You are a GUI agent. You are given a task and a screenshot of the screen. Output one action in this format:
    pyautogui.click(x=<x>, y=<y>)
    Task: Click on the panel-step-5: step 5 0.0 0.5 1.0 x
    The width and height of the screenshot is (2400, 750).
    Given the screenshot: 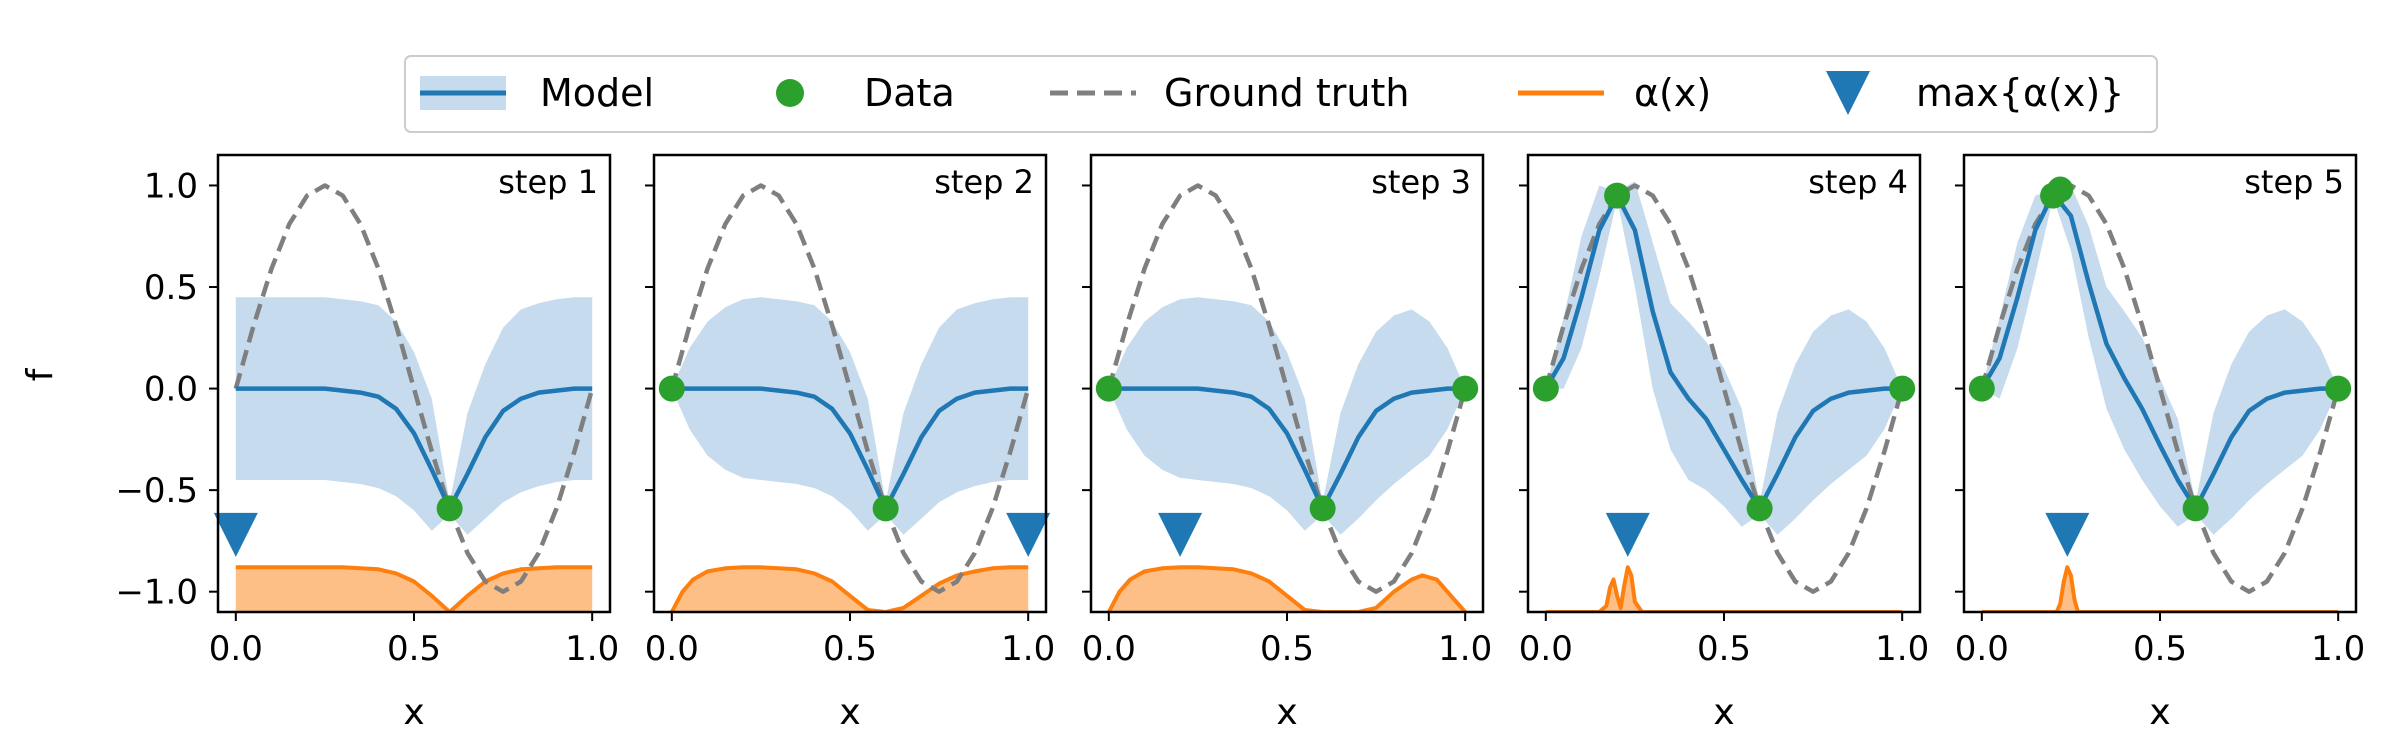 What is the action you would take?
    pyautogui.click(x=2160, y=443)
    